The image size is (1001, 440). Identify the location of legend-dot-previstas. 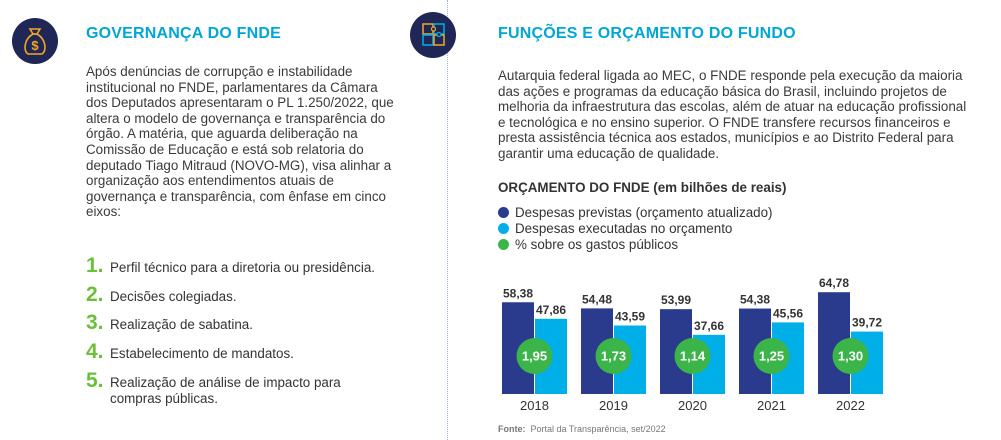
(503, 212).